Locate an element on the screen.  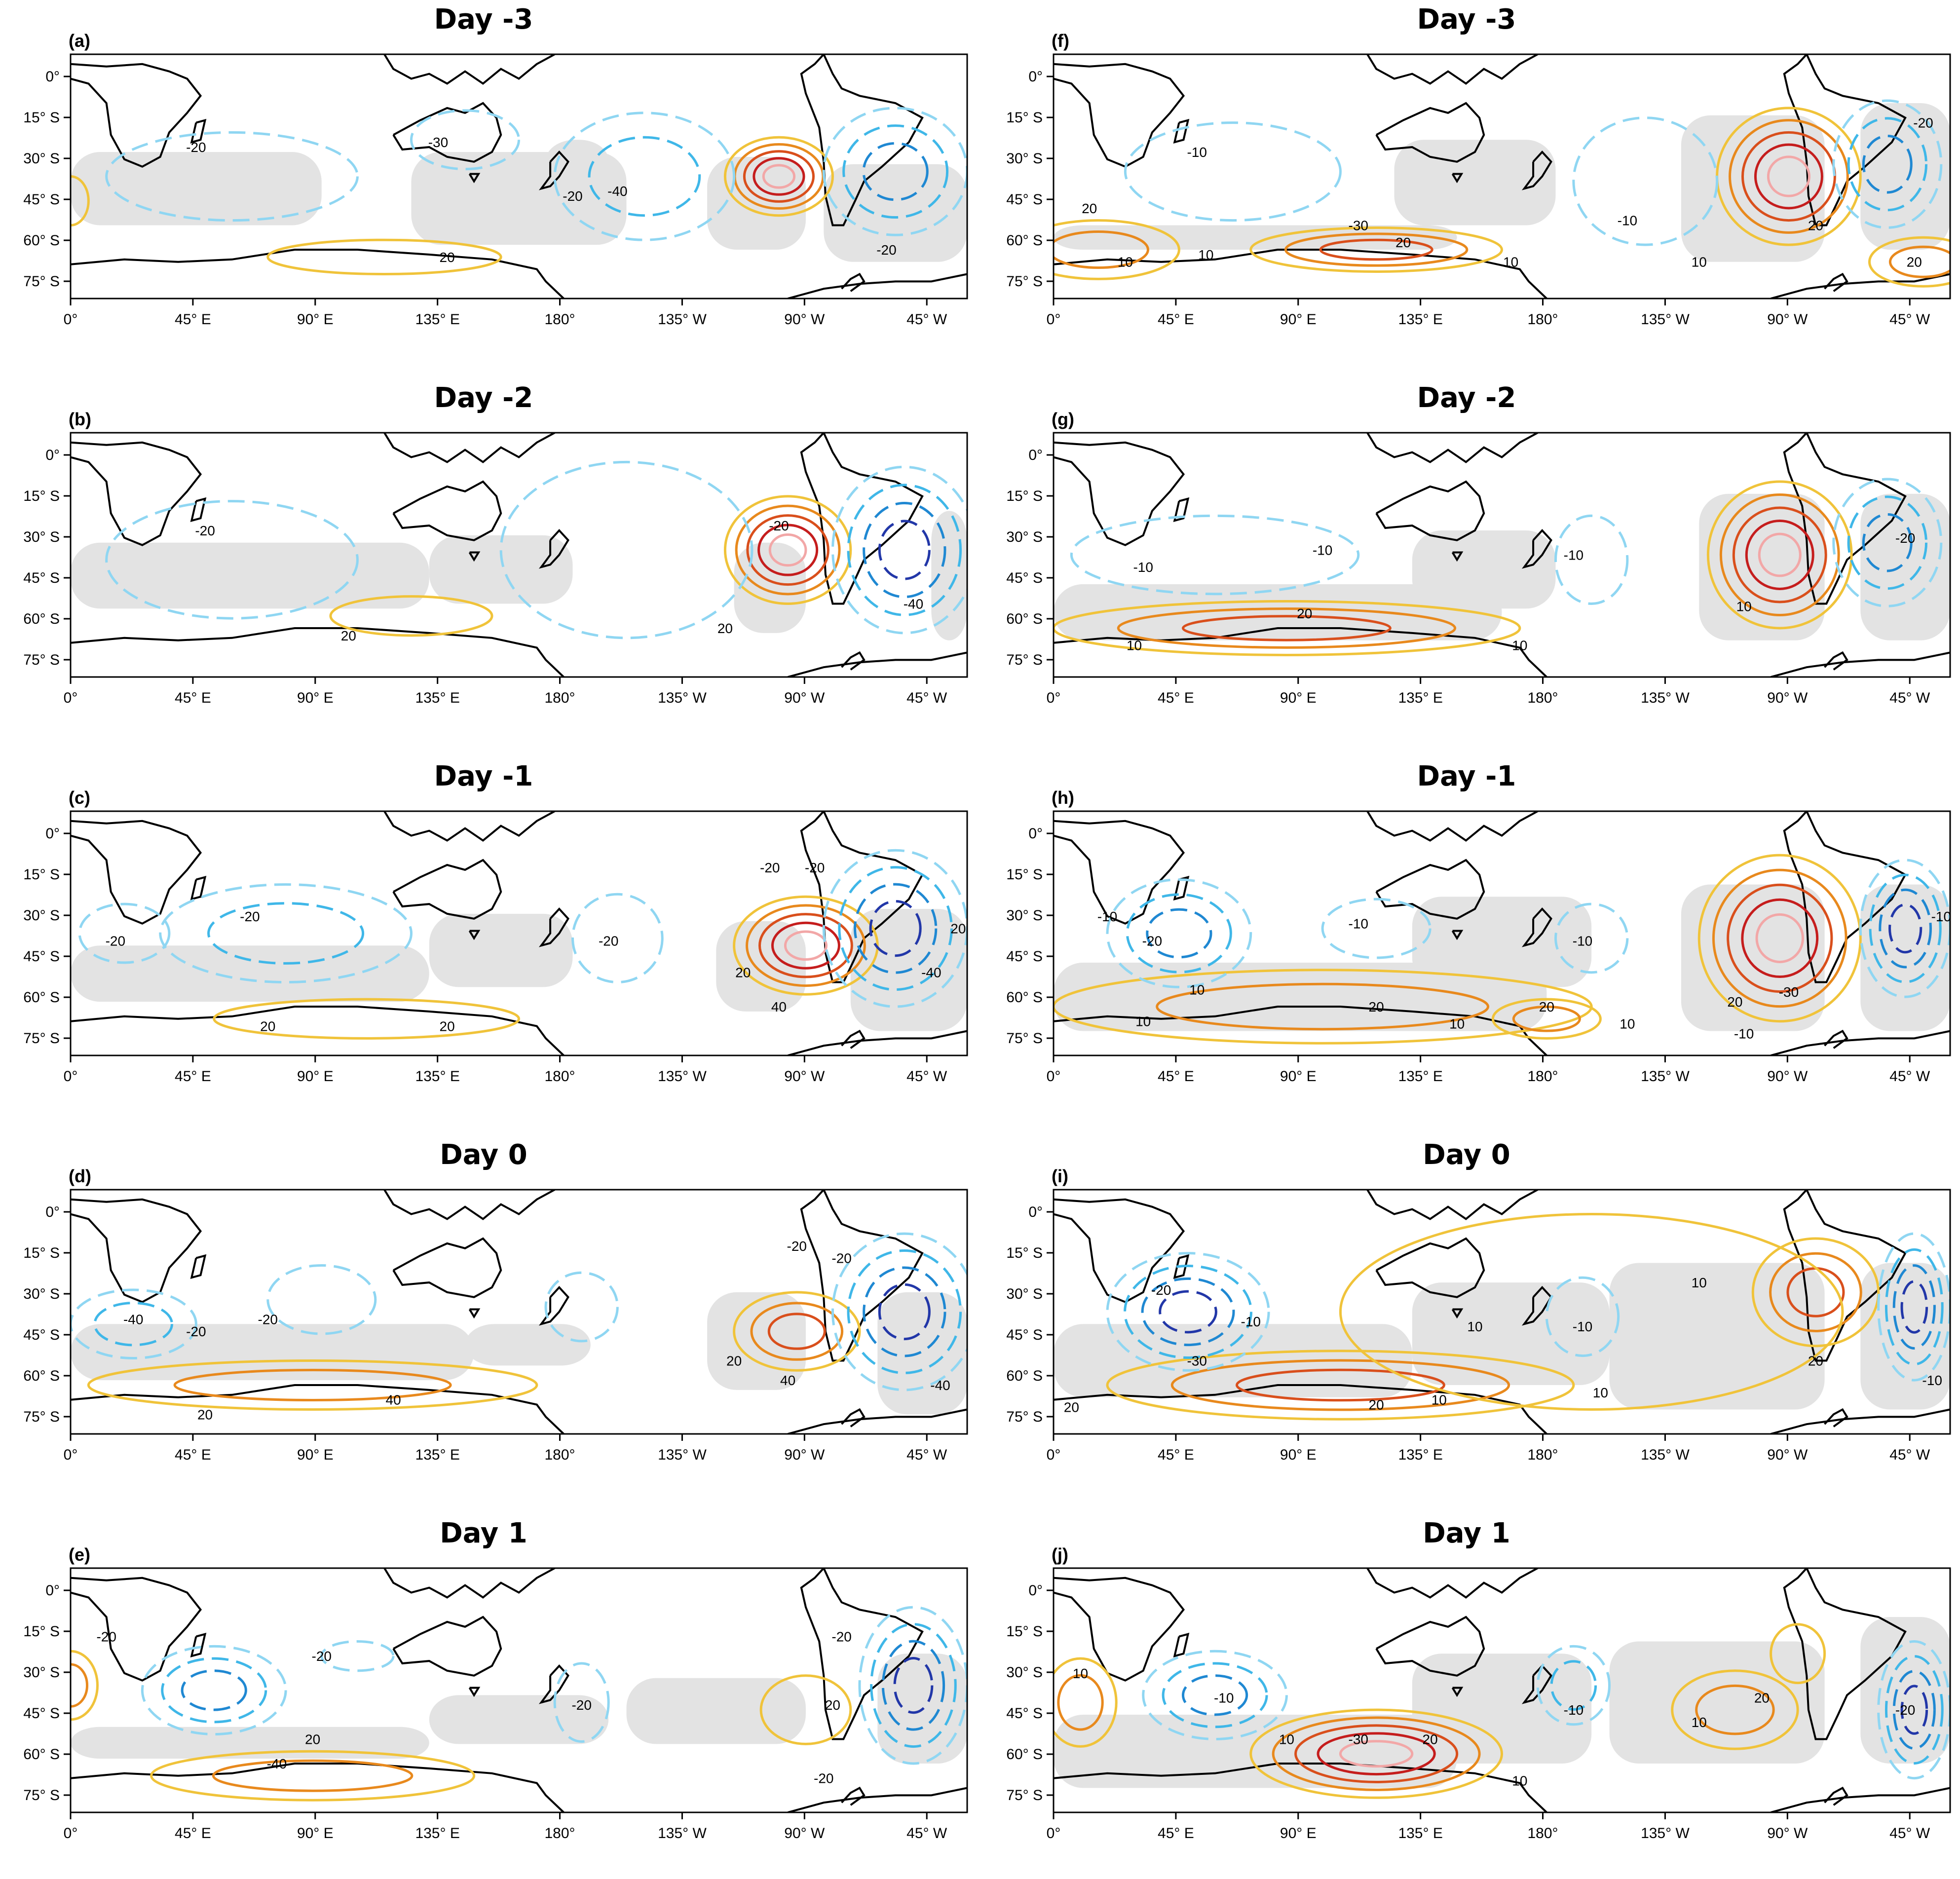
panel-label: (g) is located at coordinates (1063, 419).